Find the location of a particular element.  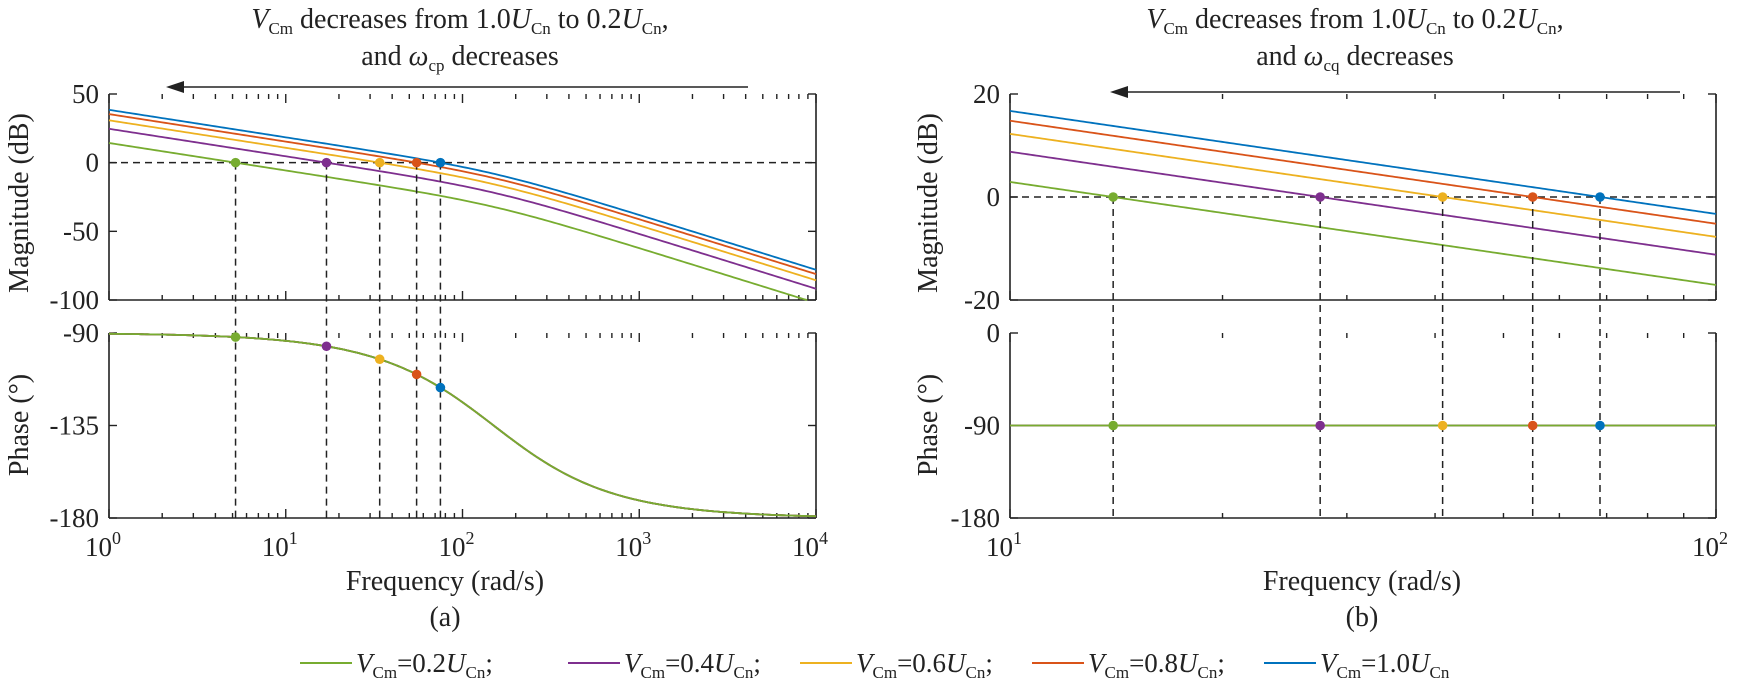

x-tick-labels-a: 10⁰ 10¹ 10² 10³ 10⁴ is located at coordinates (456, 545).